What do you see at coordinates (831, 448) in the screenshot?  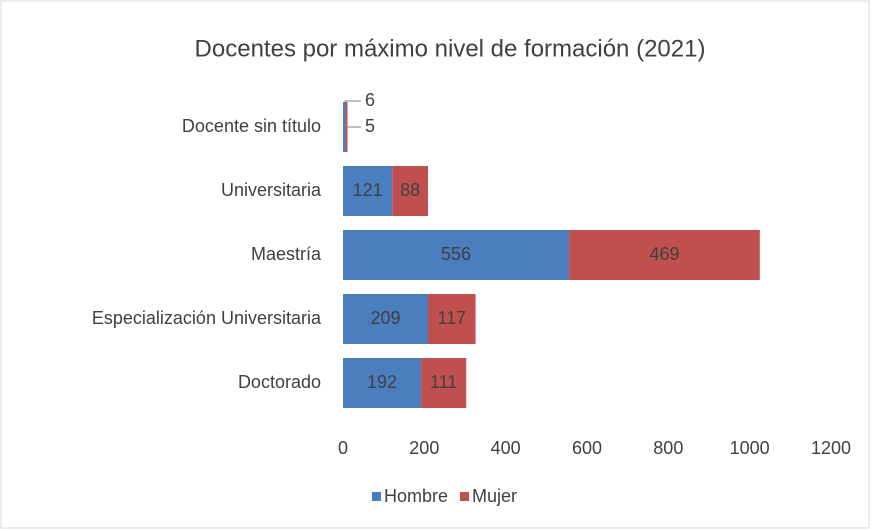 I see `x-tick-label: 1200` at bounding box center [831, 448].